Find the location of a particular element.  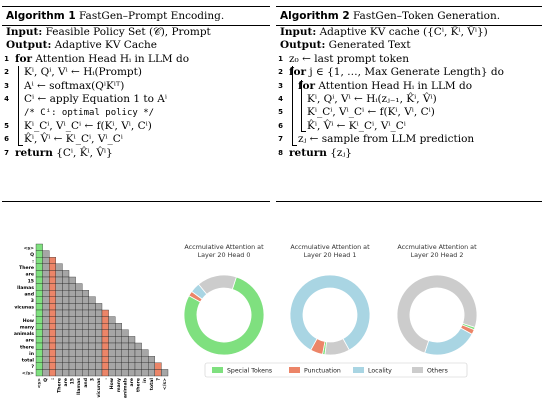

algorithm-1-title: Algorithm 1 FastGen–Prompt Encoding. is located at coordinates (136, 16).